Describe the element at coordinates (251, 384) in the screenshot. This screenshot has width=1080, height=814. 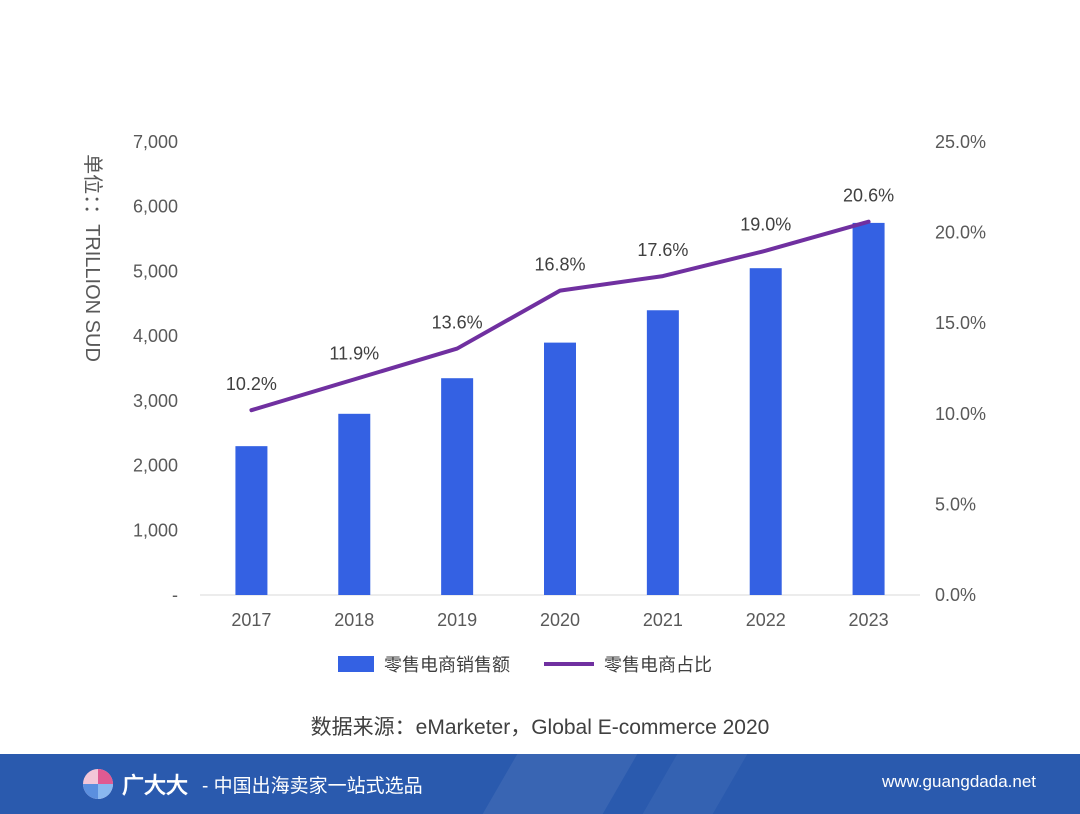
I see `line-data-label: 10.2%` at that location.